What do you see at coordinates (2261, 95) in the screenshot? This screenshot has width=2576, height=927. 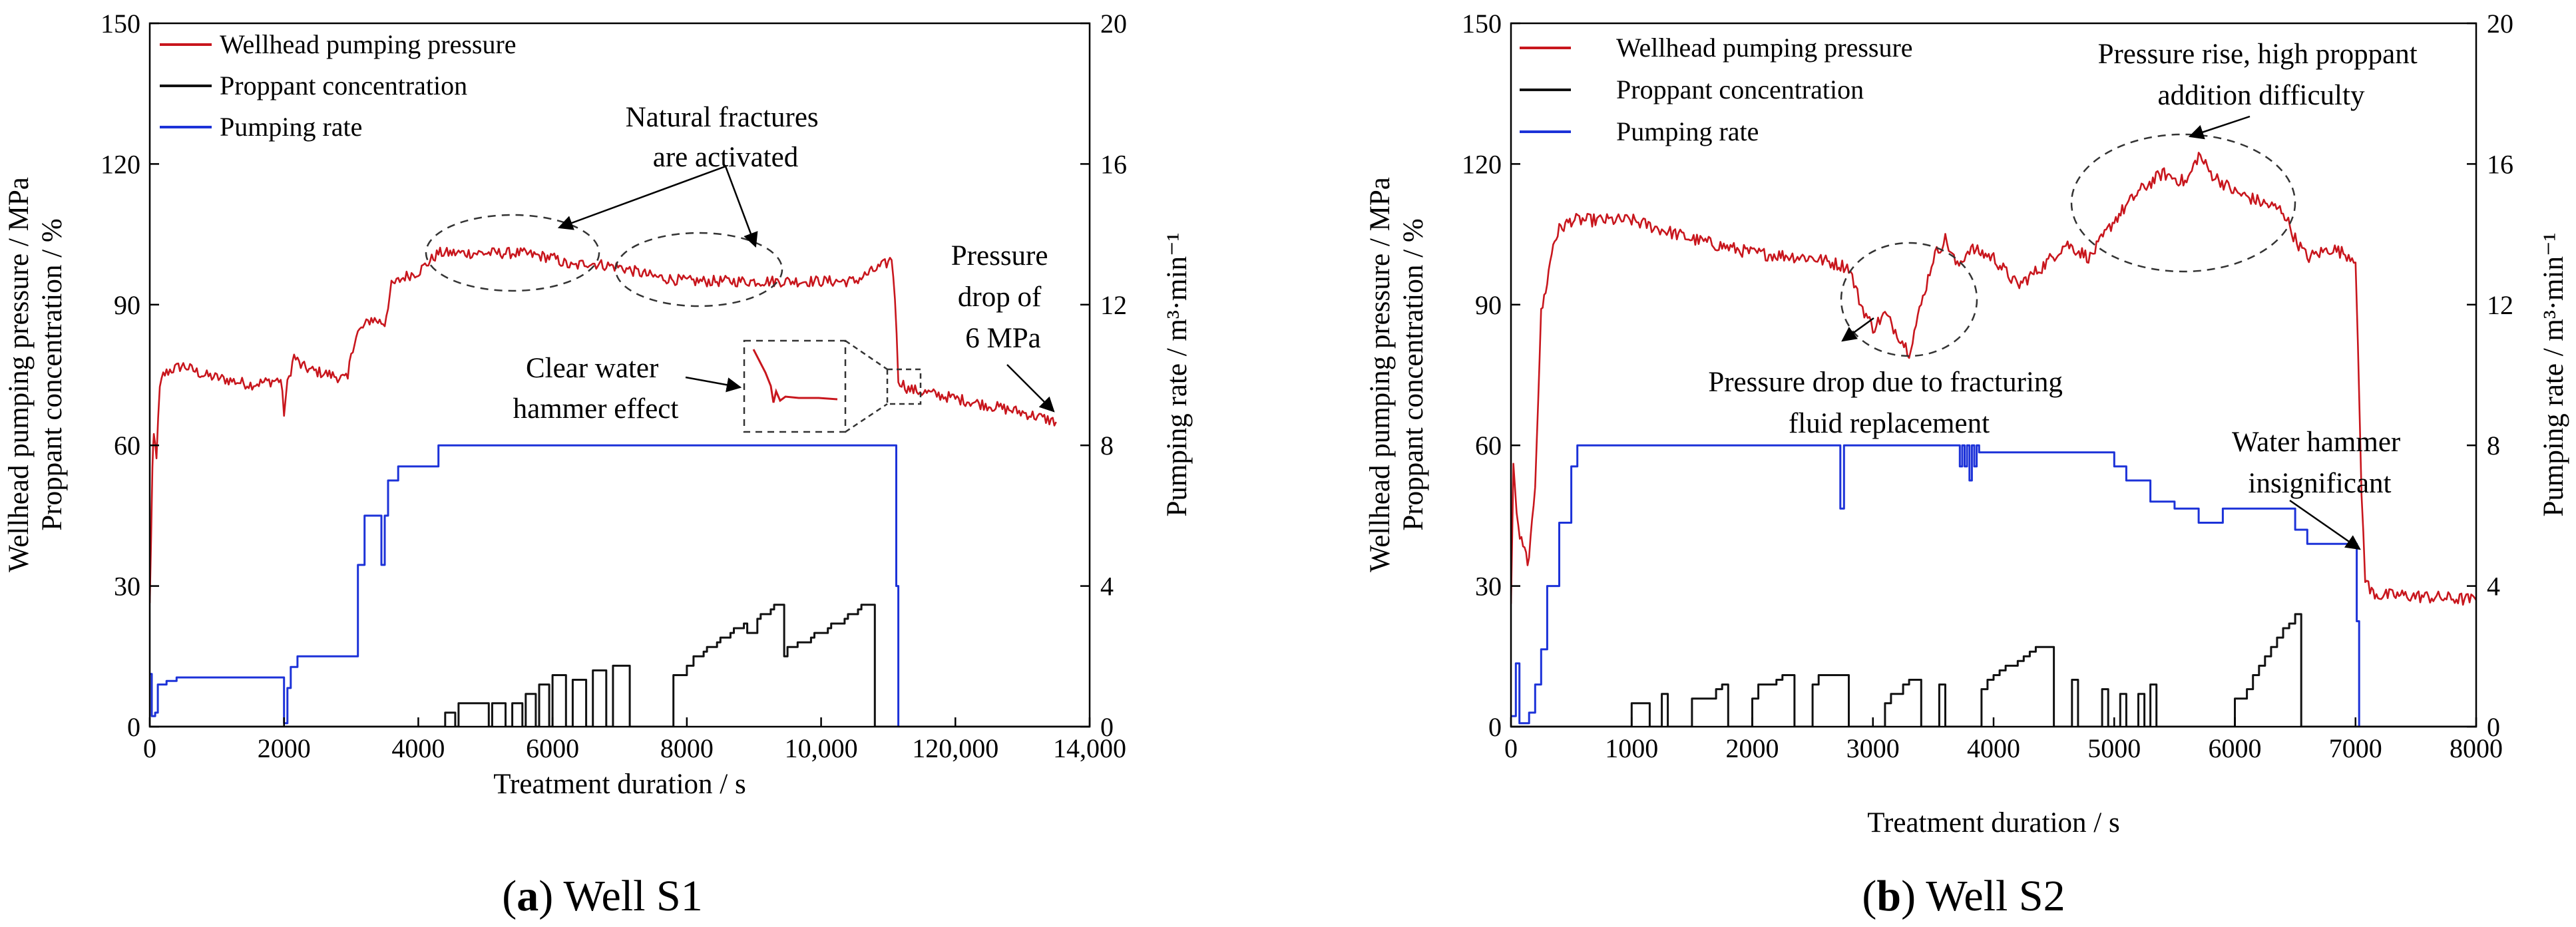 I see `annotation-pressure-rise-line2: addition difficulty` at bounding box center [2261, 95].